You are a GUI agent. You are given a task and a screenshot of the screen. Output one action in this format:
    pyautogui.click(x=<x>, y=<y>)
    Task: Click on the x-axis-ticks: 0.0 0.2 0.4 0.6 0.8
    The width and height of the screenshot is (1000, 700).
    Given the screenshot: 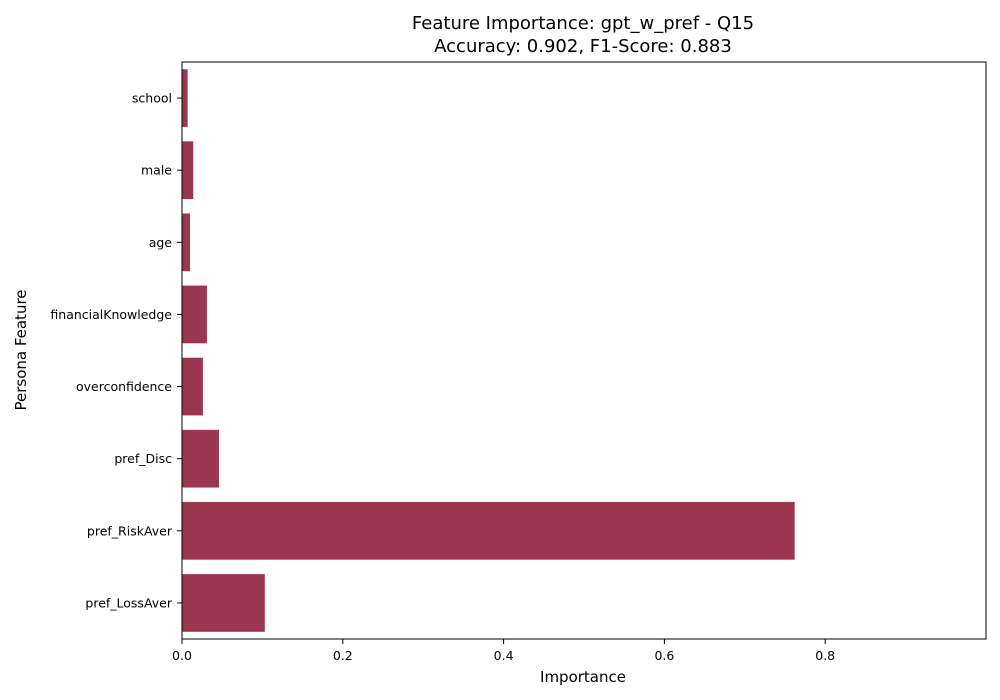 What is the action you would take?
    pyautogui.click(x=503, y=651)
    